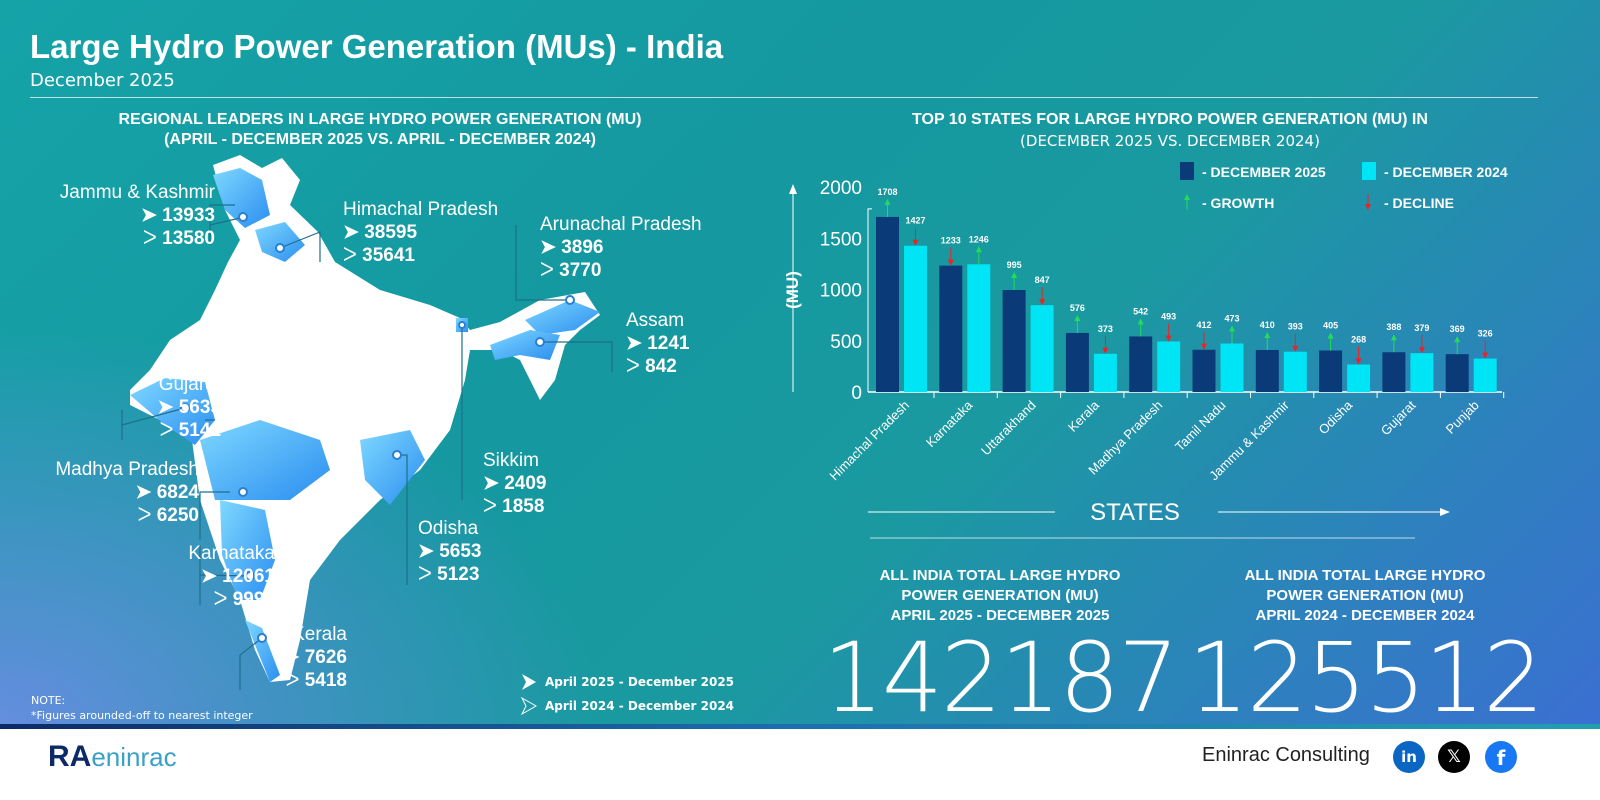 The height and width of the screenshot is (800, 1600). I want to click on legend-current: April 2025 - December 2025, so click(640, 682).